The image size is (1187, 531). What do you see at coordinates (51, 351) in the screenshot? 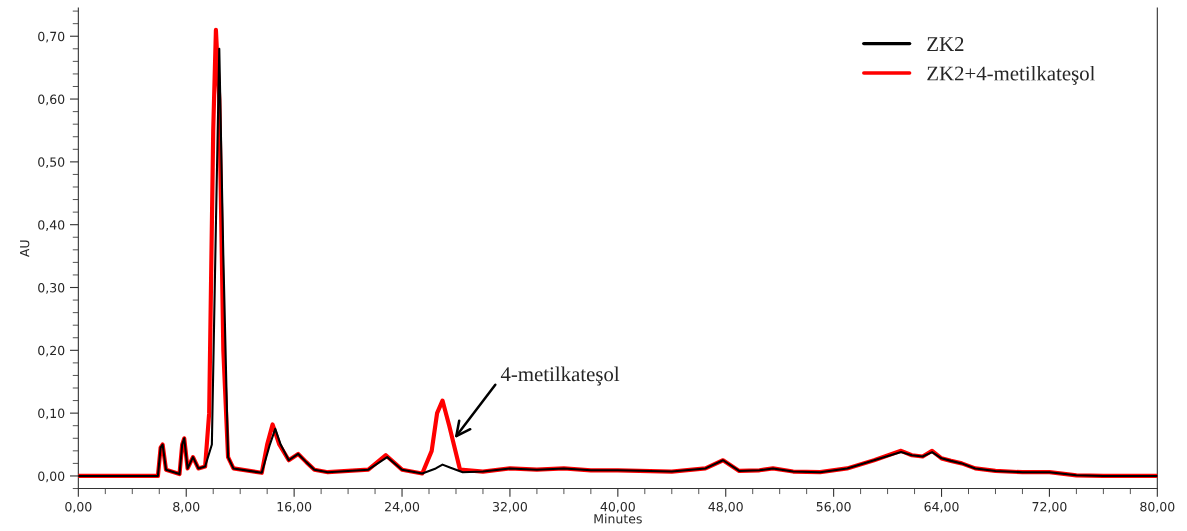
I see `y-tick-label: 0,20` at bounding box center [51, 351].